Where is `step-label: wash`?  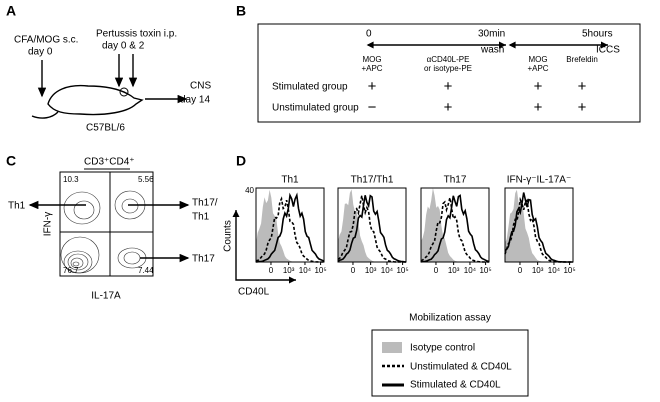 step-label: wash is located at coordinates (492, 50).